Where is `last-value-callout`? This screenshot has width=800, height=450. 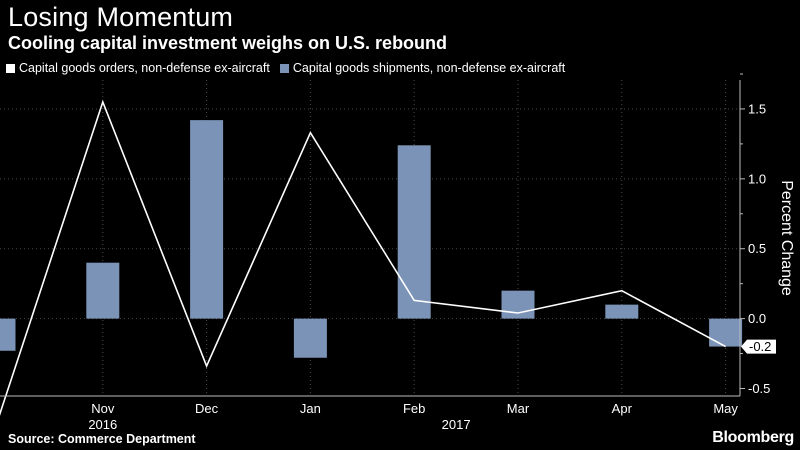
last-value-callout is located at coordinates (758, 346).